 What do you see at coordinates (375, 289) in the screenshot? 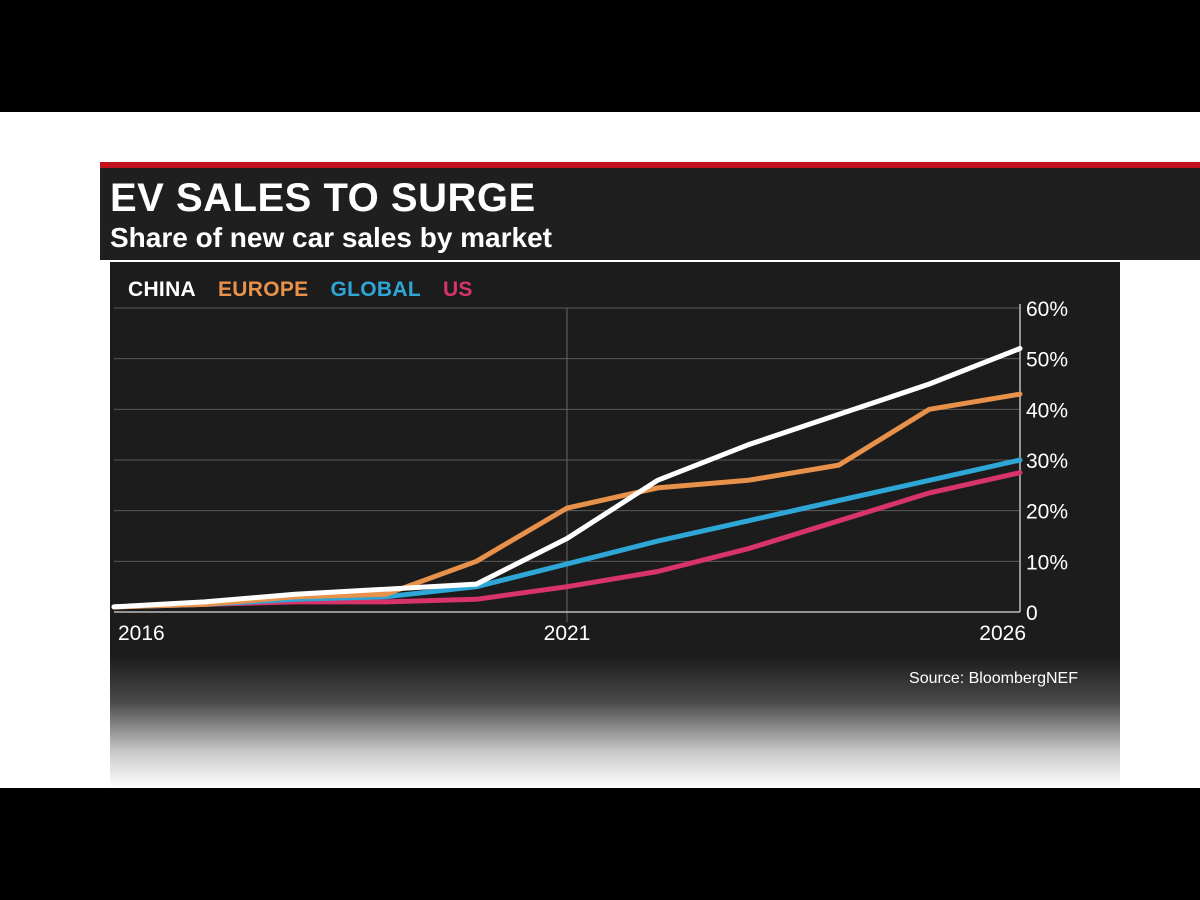
I see `legend-item-global: GLOBAL` at bounding box center [375, 289].